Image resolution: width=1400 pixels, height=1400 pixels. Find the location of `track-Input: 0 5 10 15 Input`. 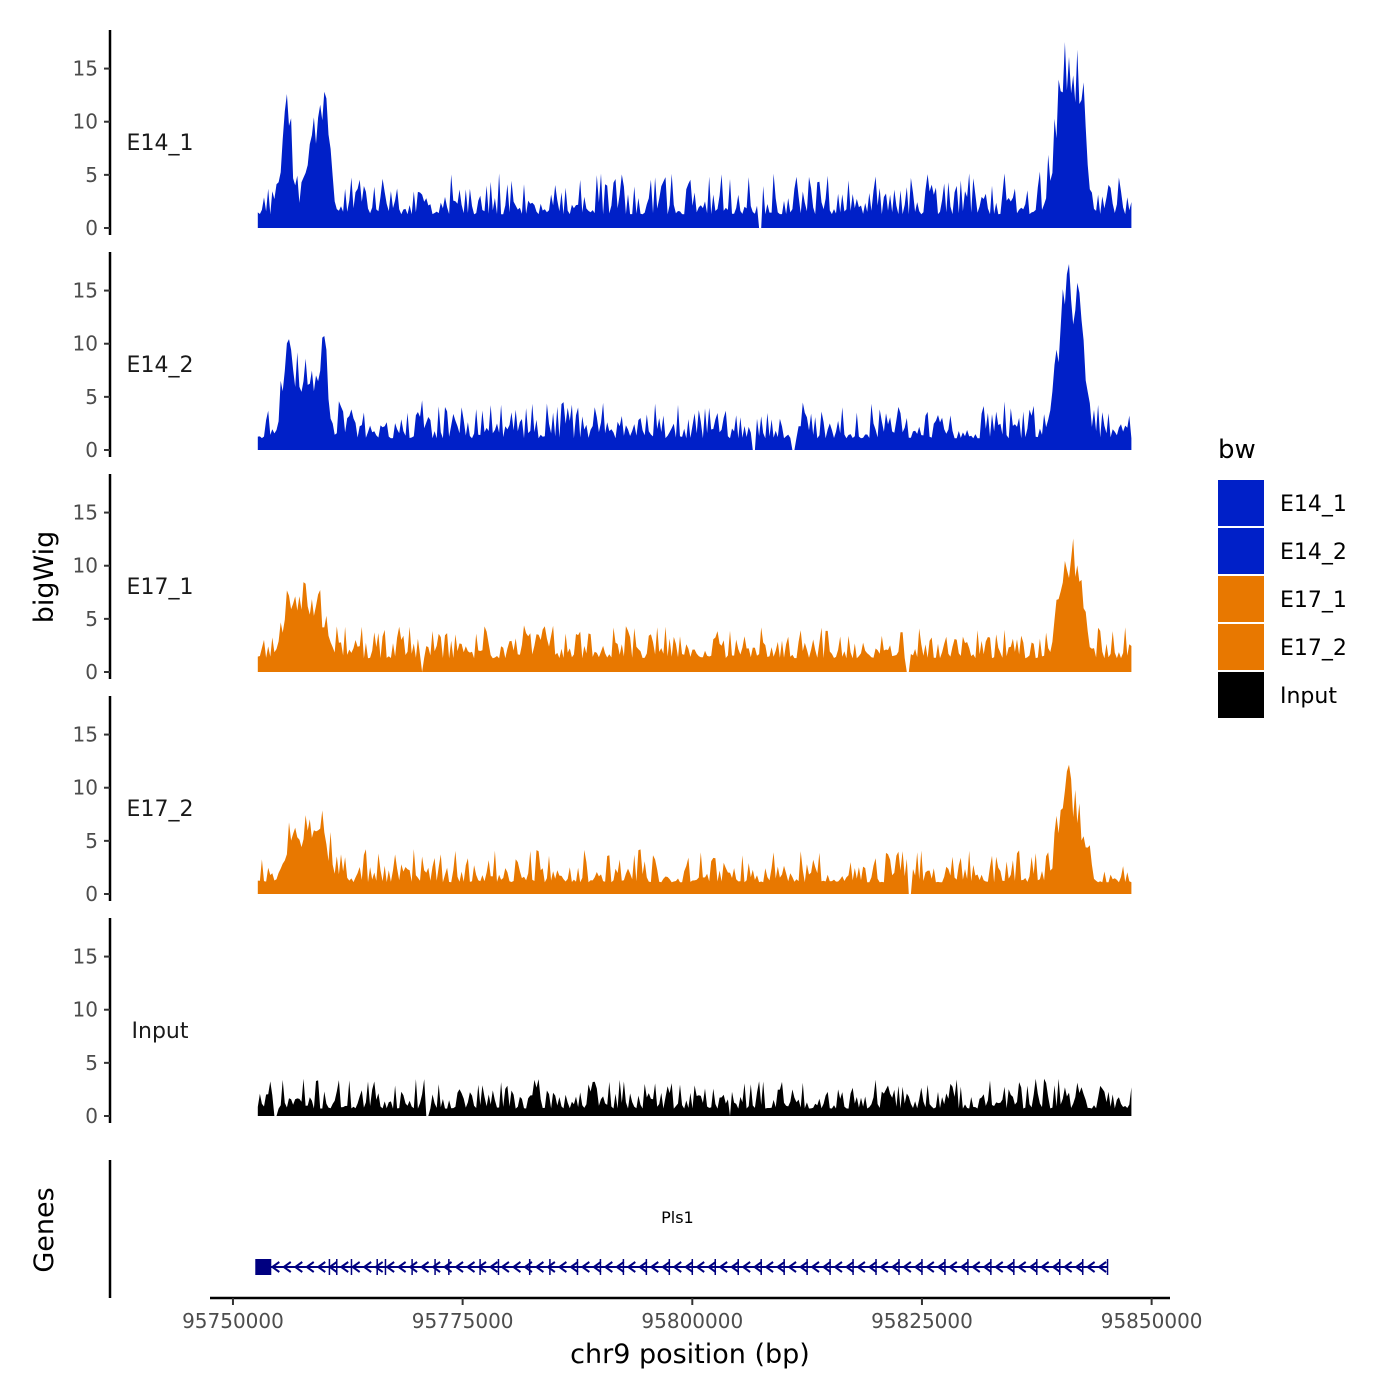

track-Input: 0 5 10 15 Input is located at coordinates (602, 1023).